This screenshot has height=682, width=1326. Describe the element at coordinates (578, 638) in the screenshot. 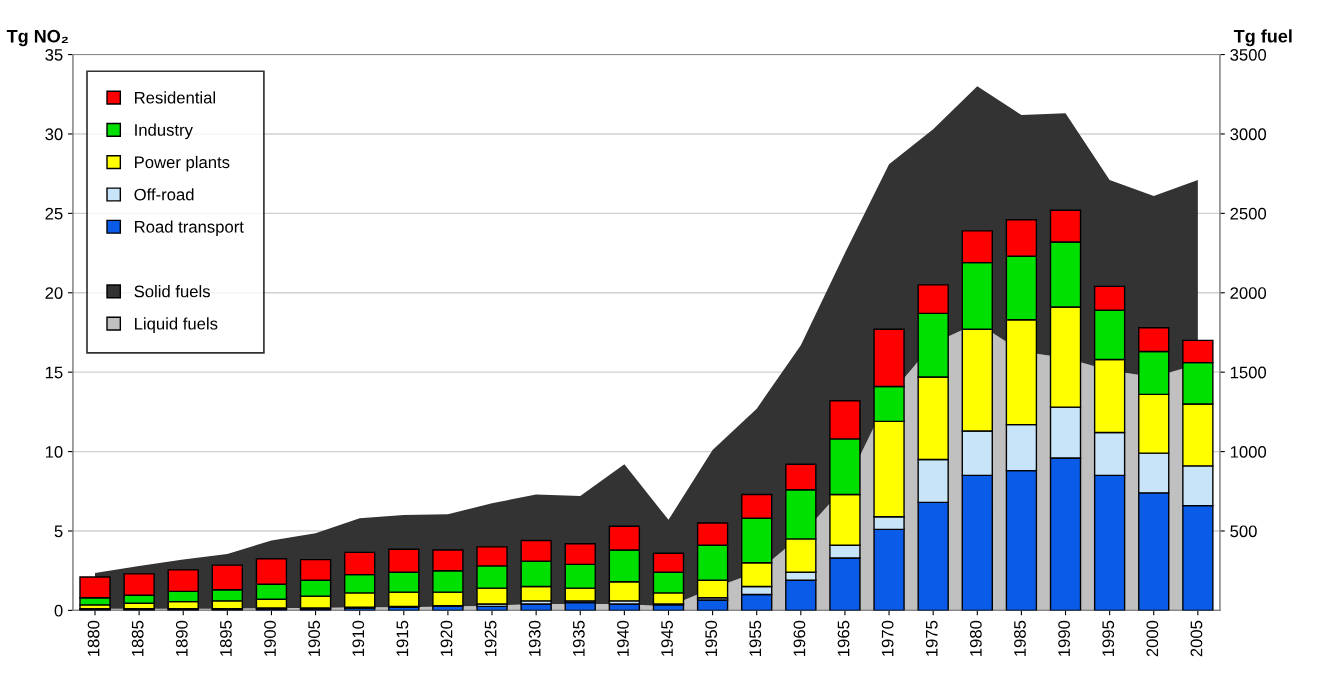

I see `x-tick-label: 1935` at that location.